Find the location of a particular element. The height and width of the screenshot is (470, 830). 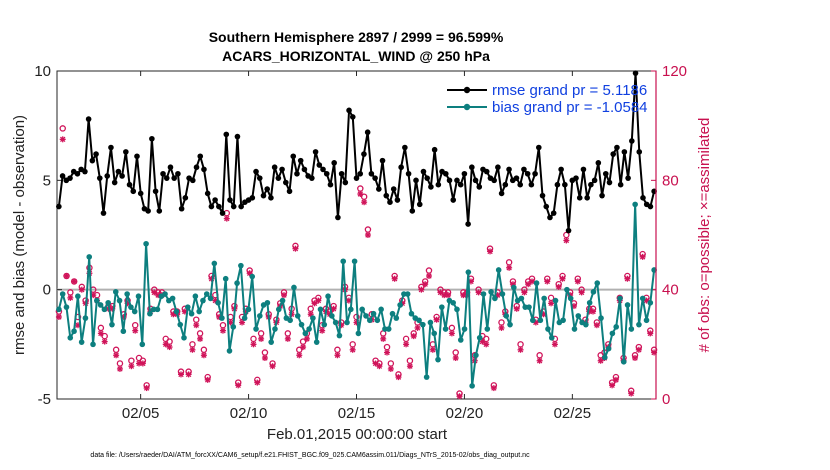

y-axis-left-label: rmse and bias (model - observation) is located at coordinates (19, 235).